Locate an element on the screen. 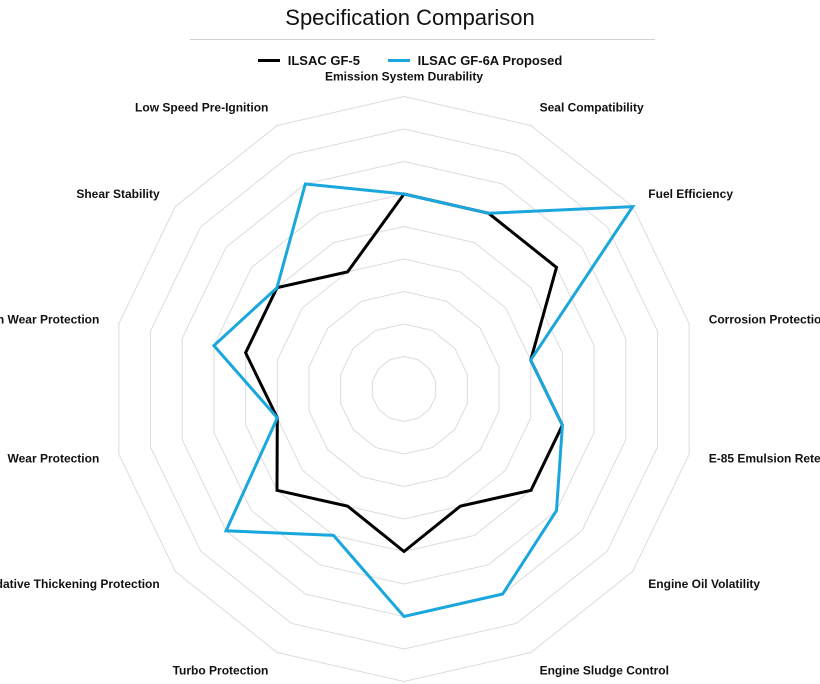  legend-item-gf5: ILSAC GF-5 is located at coordinates (308, 60).